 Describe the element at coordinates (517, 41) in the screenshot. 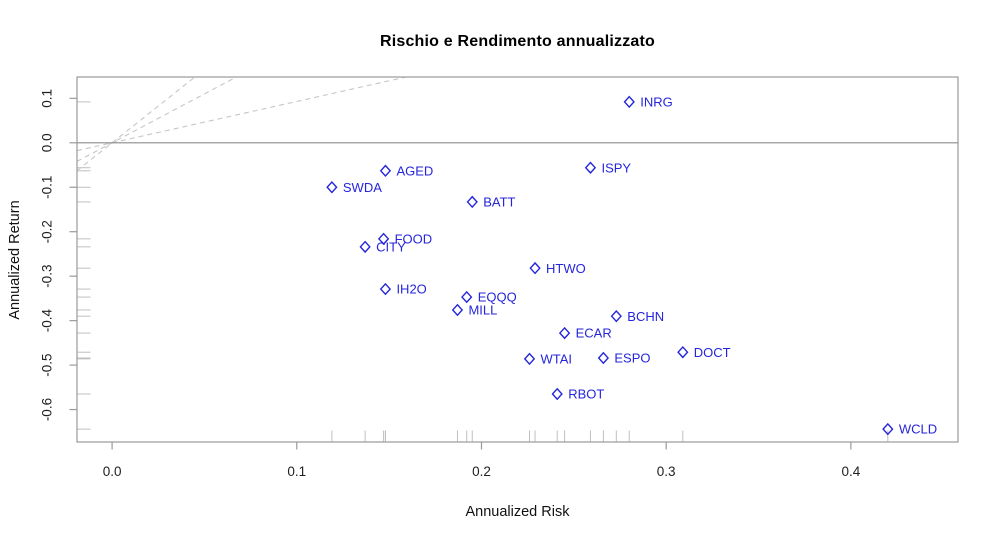

I see `chart-title: Rischio e Rendimento annualizzato` at that location.